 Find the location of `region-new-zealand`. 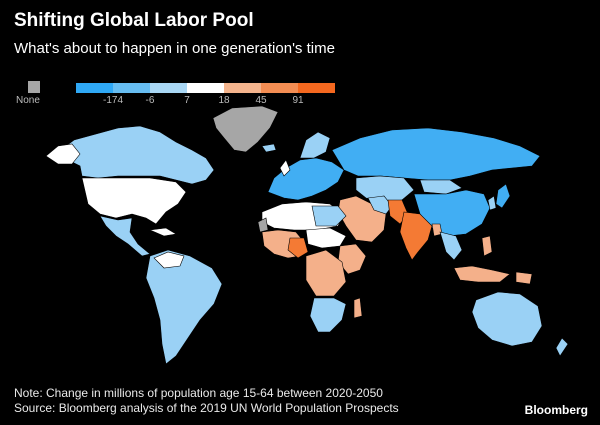

region-new-zealand is located at coordinates (562, 347).